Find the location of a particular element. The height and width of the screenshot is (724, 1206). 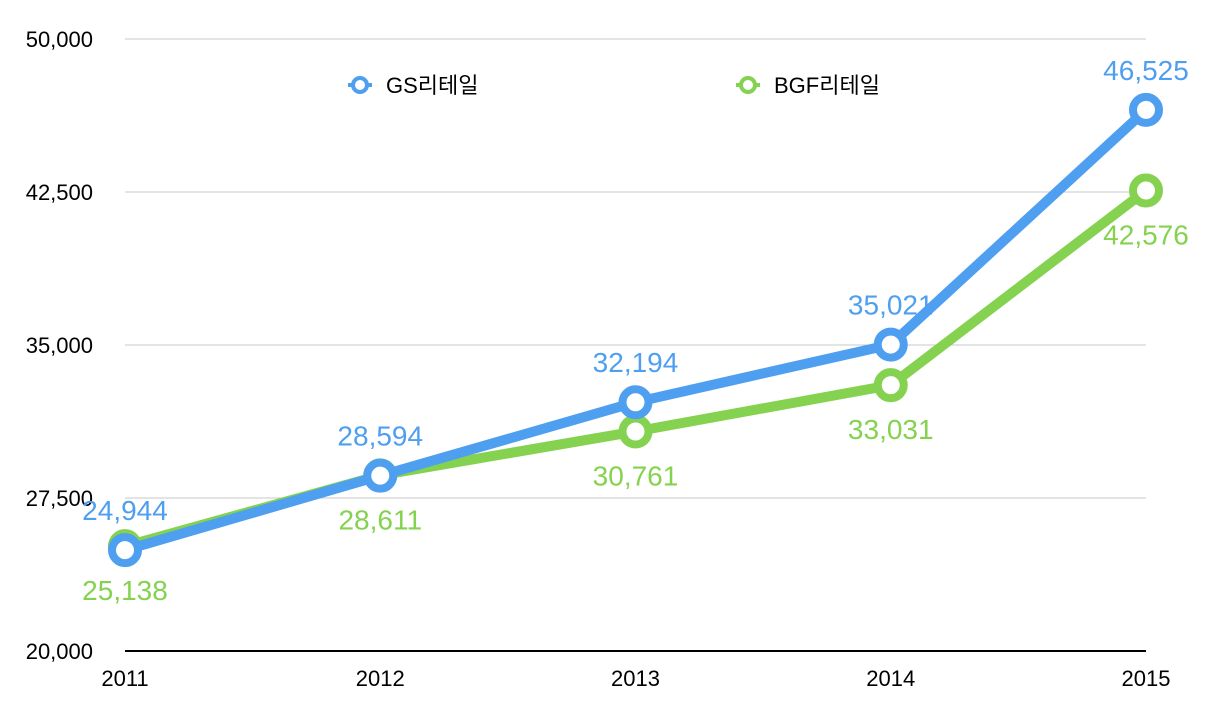

legend-label: GS리테일 is located at coordinates (432, 85).